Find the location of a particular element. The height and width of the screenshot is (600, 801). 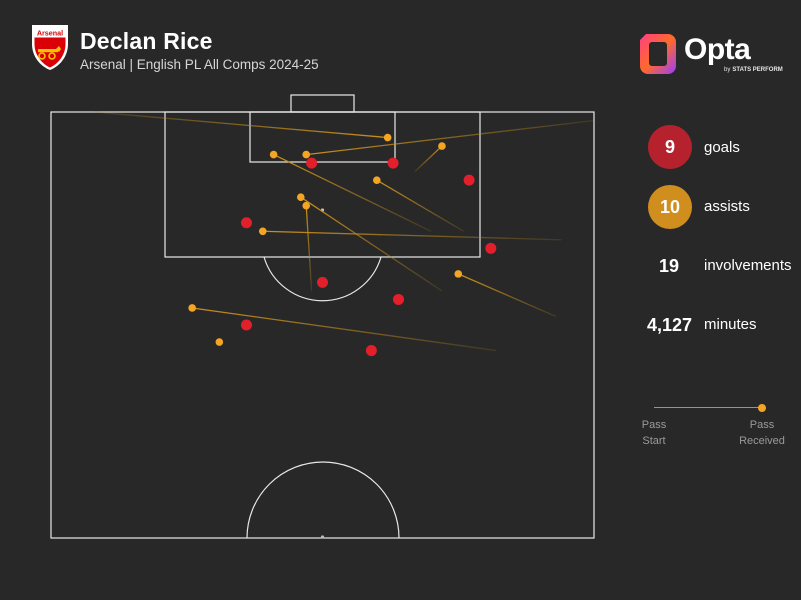

crest-text: Arsenal is located at coordinates (50, 32).